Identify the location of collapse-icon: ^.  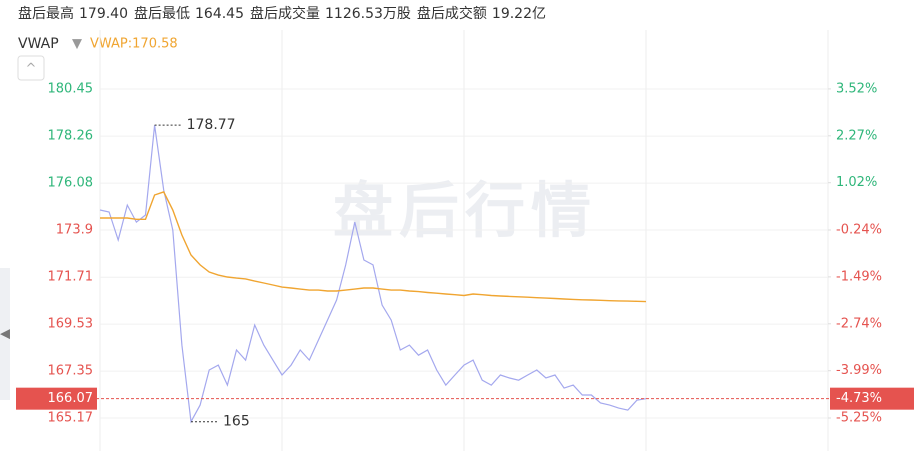
(31, 69).